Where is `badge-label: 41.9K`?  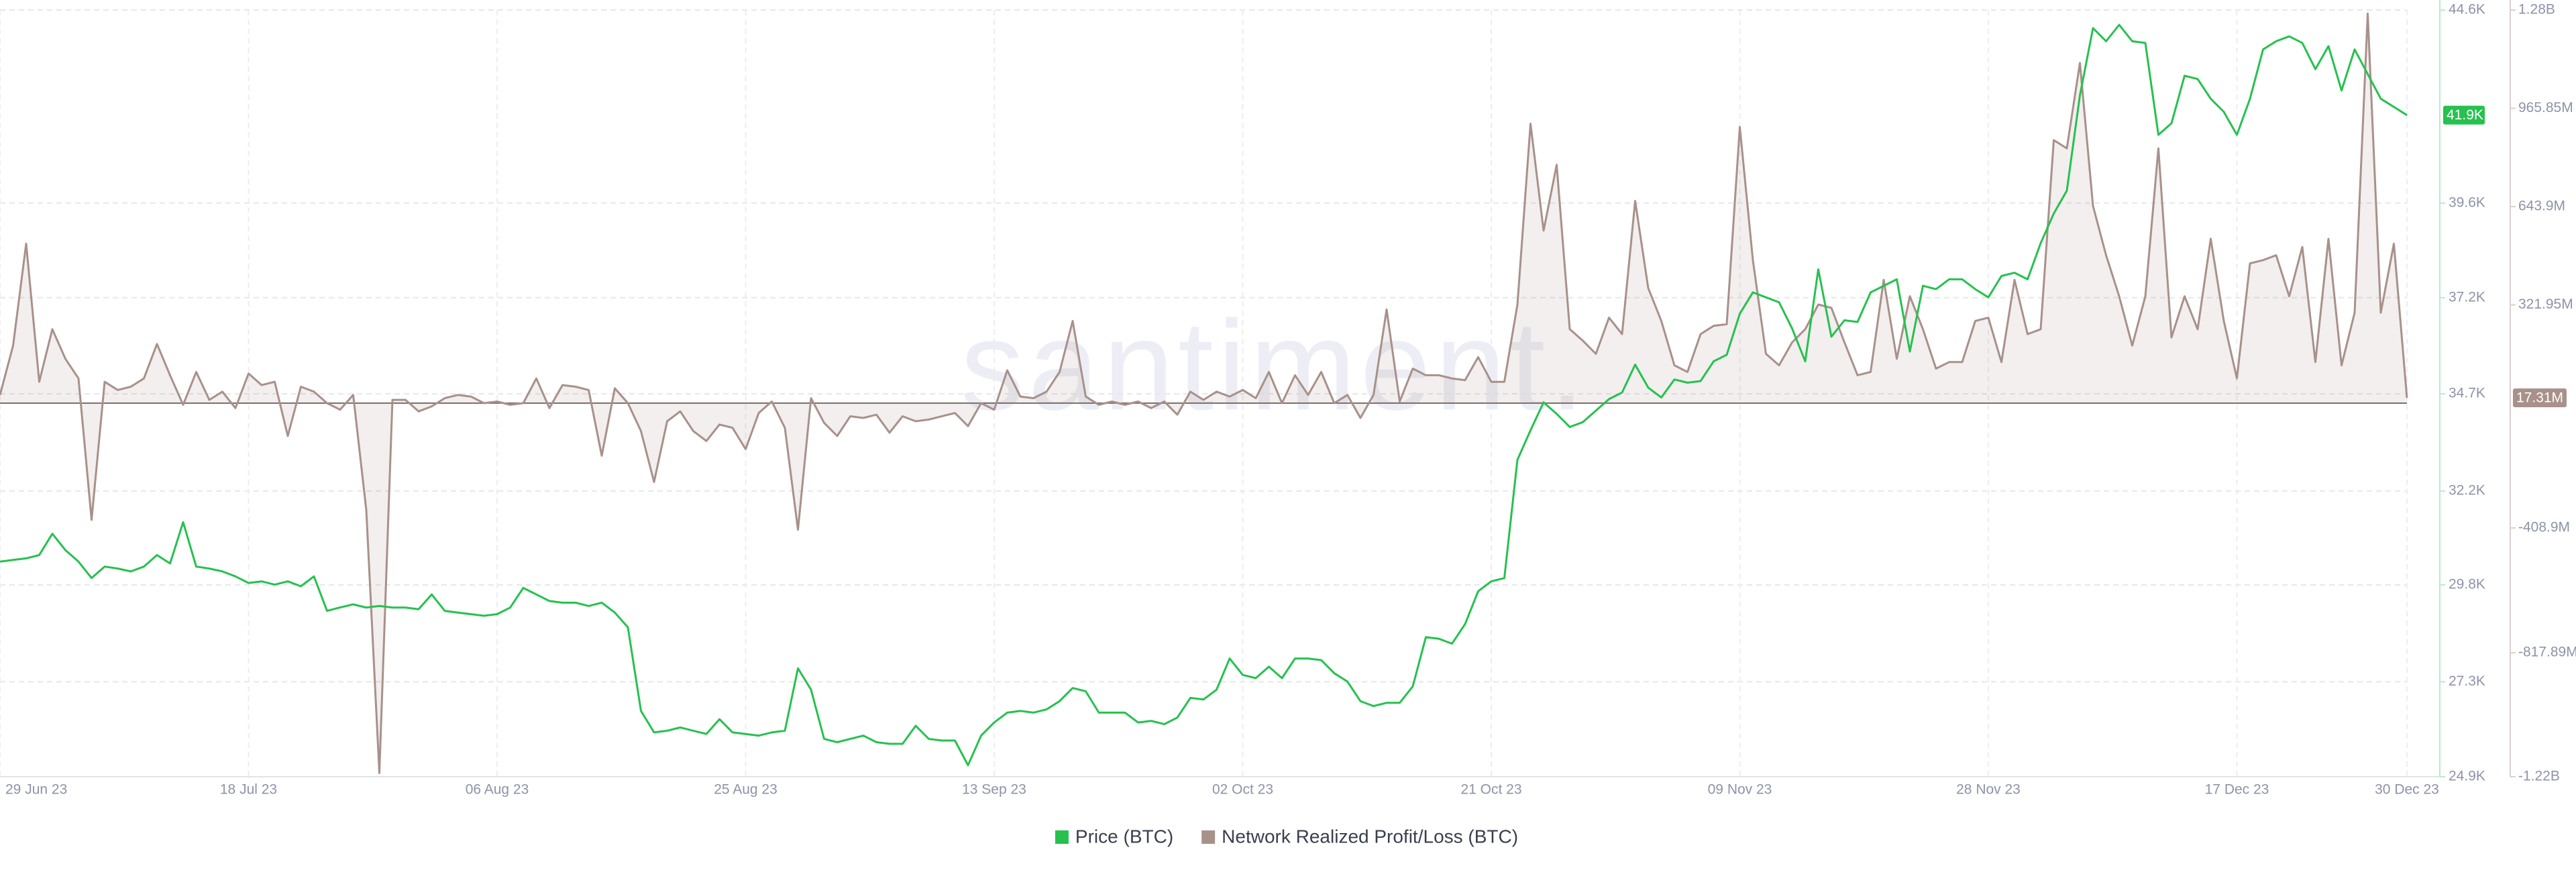
badge-label: 41.9K is located at coordinates (2465, 115).